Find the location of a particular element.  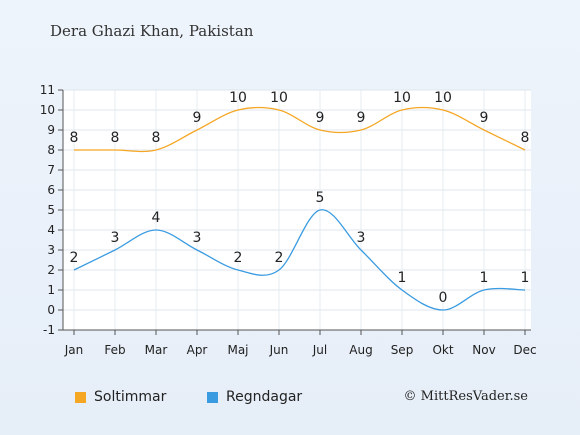

y-tick-label: 0 is located at coordinates (51, 310).